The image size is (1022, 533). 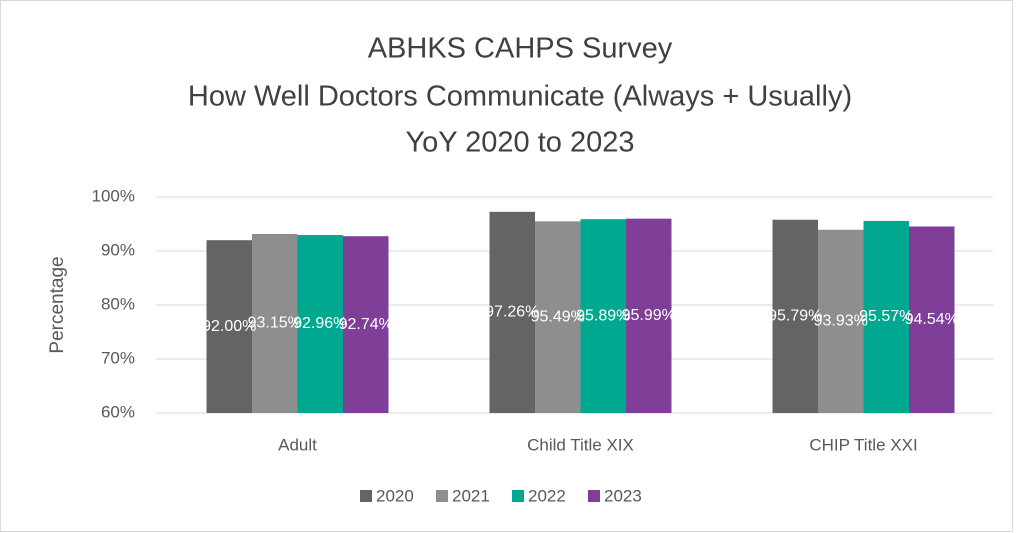 I want to click on data-label: 95.57%, so click(x=886, y=316).